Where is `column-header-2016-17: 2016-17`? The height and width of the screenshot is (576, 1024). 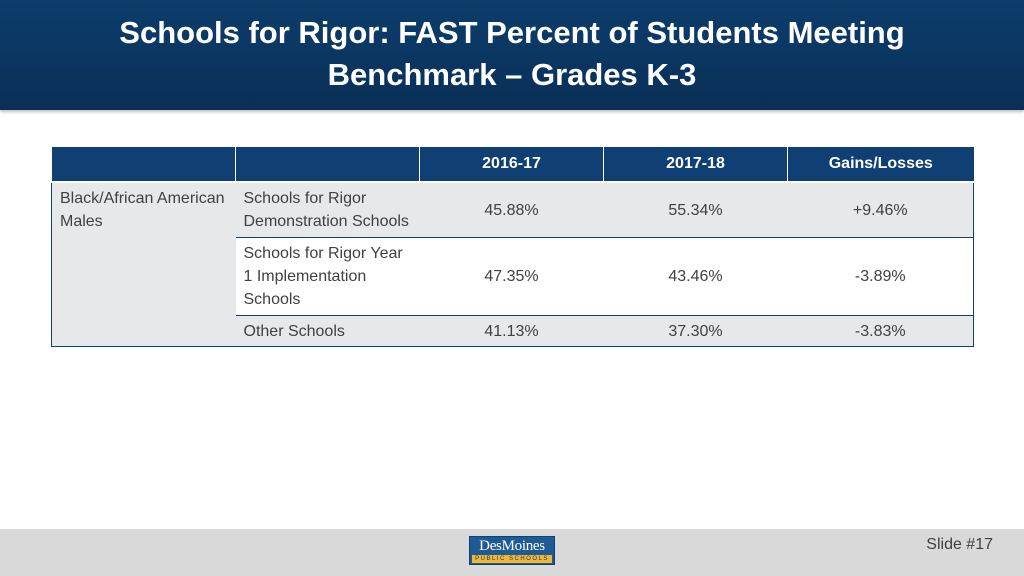 column-header-2016-17: 2016-17 is located at coordinates (511, 165).